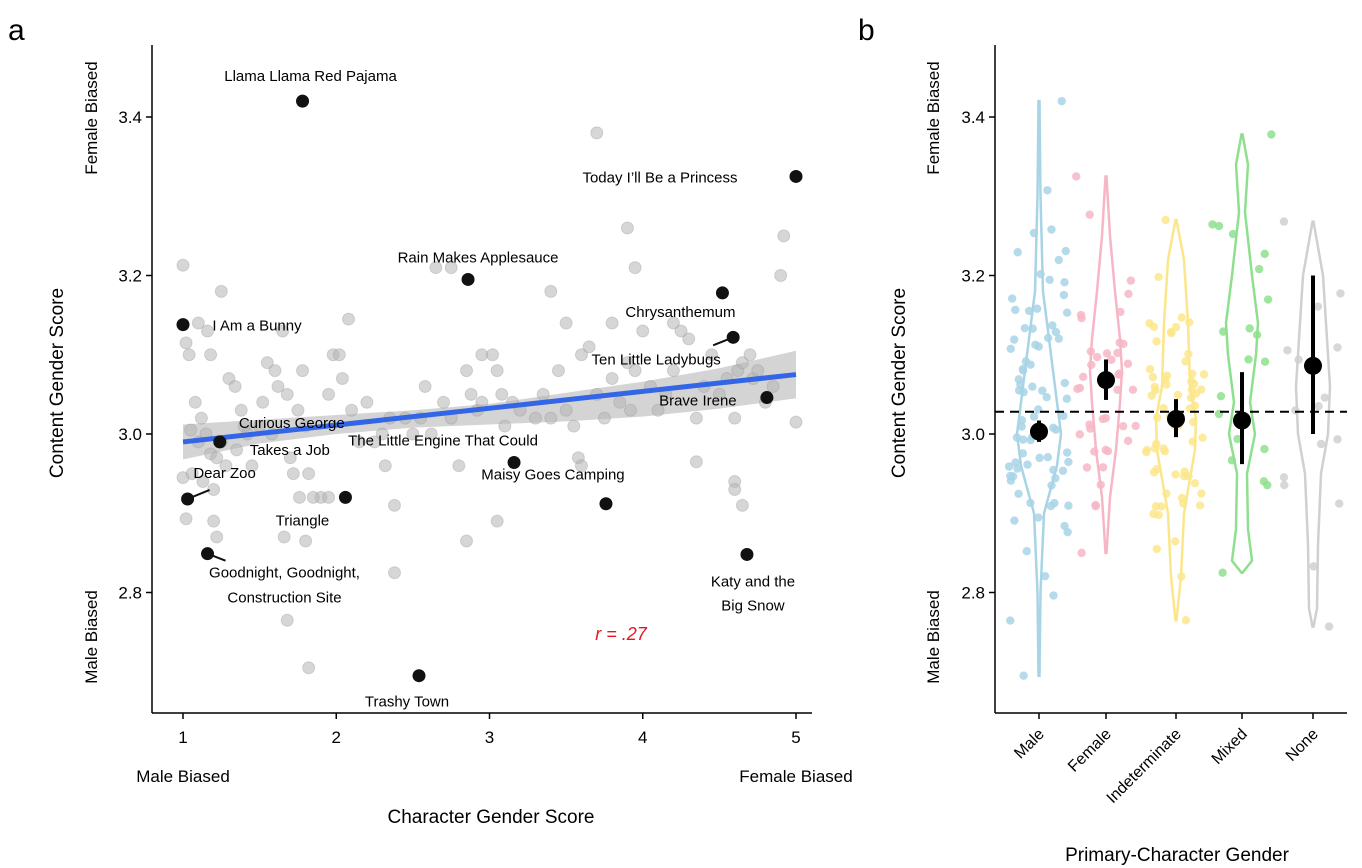  What do you see at coordinates (57, 383) in the screenshot?
I see `y-axis-title-a: Content Gender Score` at bounding box center [57, 383].